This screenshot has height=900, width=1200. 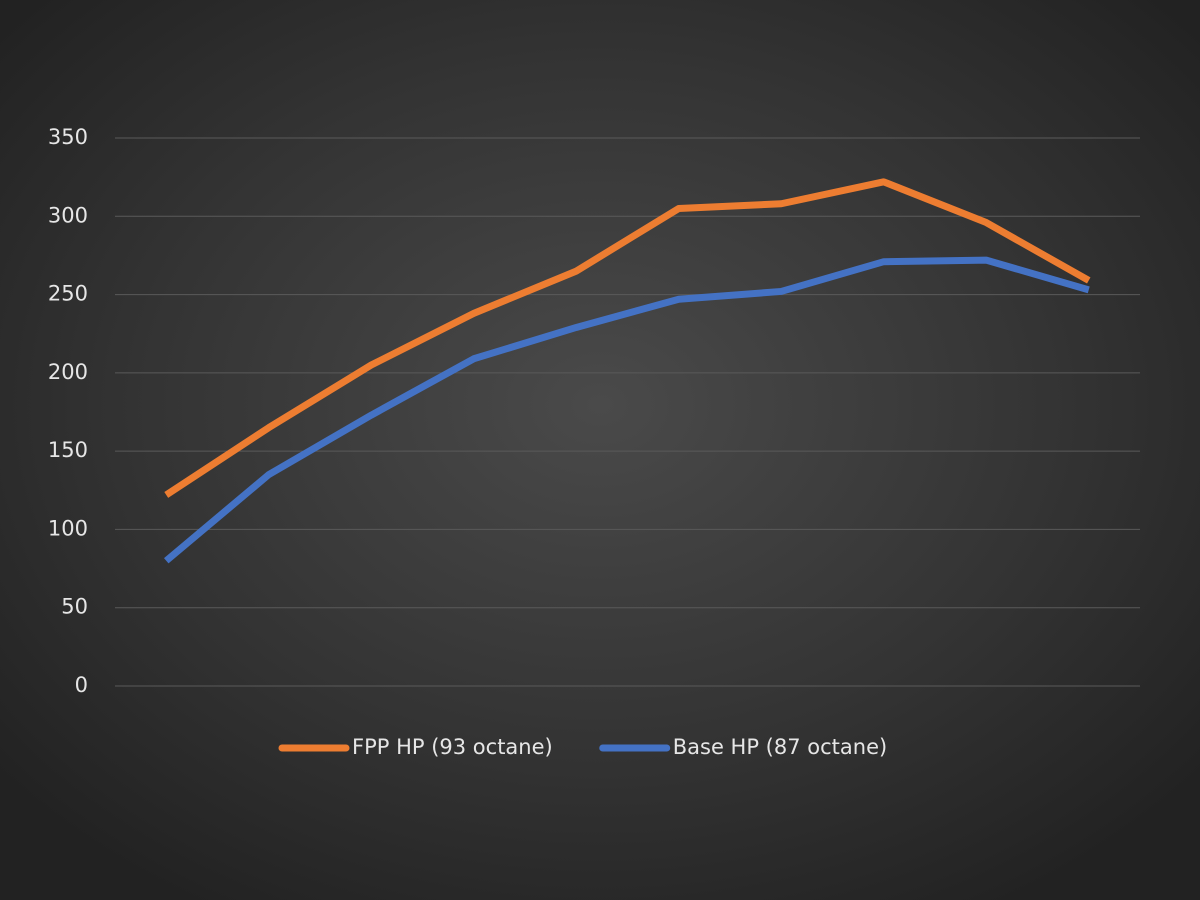 I want to click on y-tick-label: 0, so click(x=81, y=685).